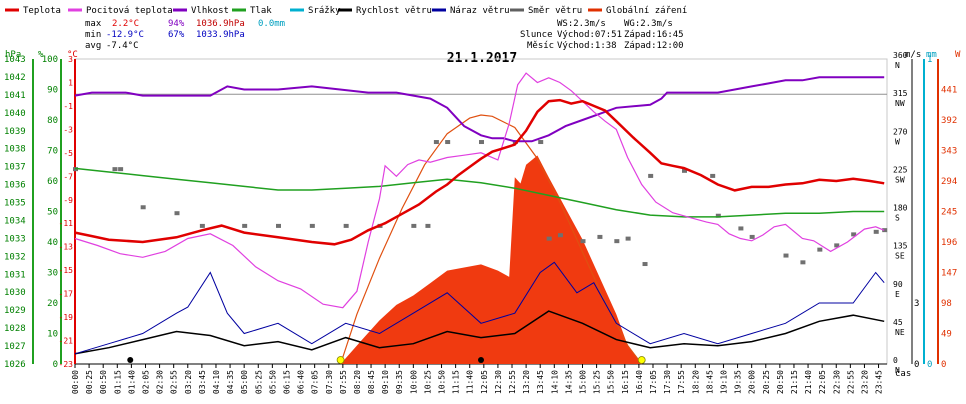 The width and height of the screenshot is (966, 404). I want to click on pressure-unit: hPa, so click(13, 55).